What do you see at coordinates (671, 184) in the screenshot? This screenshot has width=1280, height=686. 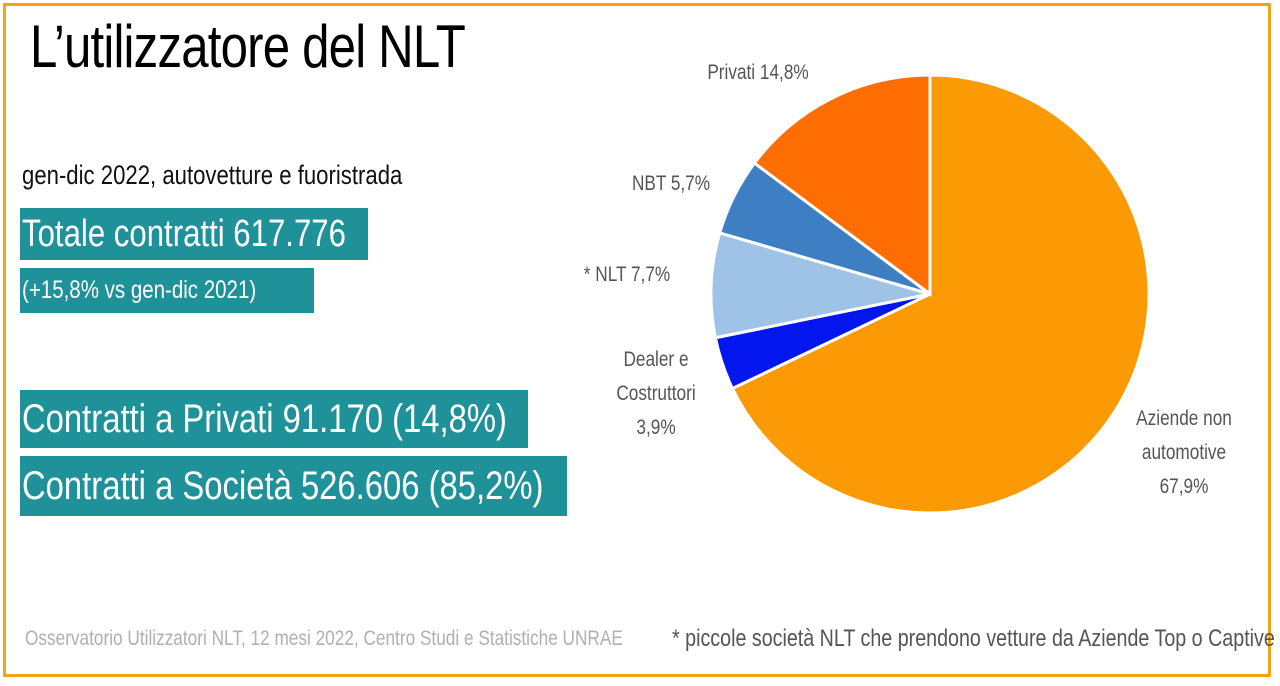 I see `pie-label-nbt-5-7: NBT 5,7%` at bounding box center [671, 184].